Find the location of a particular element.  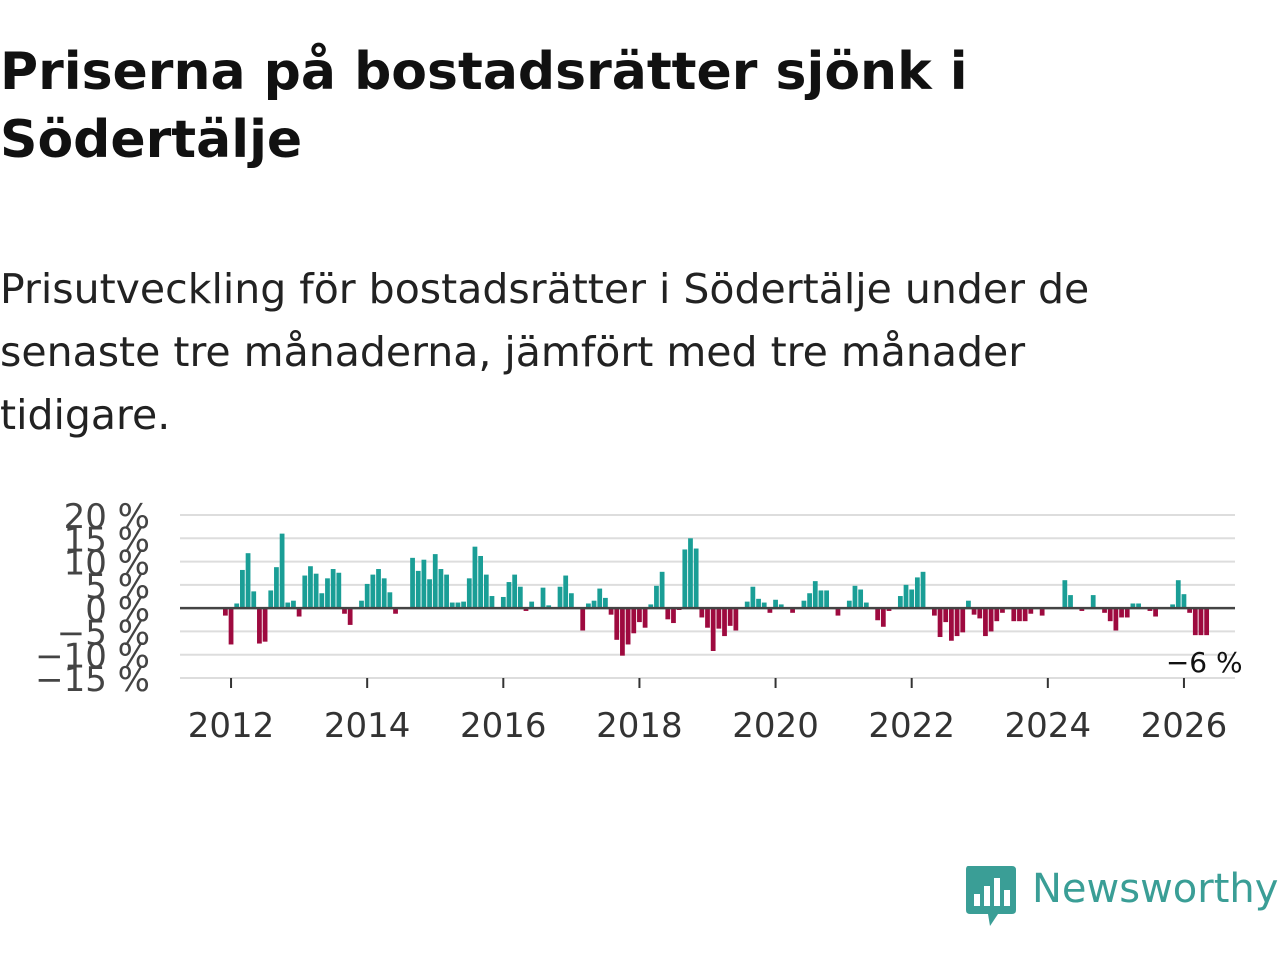

x-tick-label: 2026 is located at coordinates (1184, 726).